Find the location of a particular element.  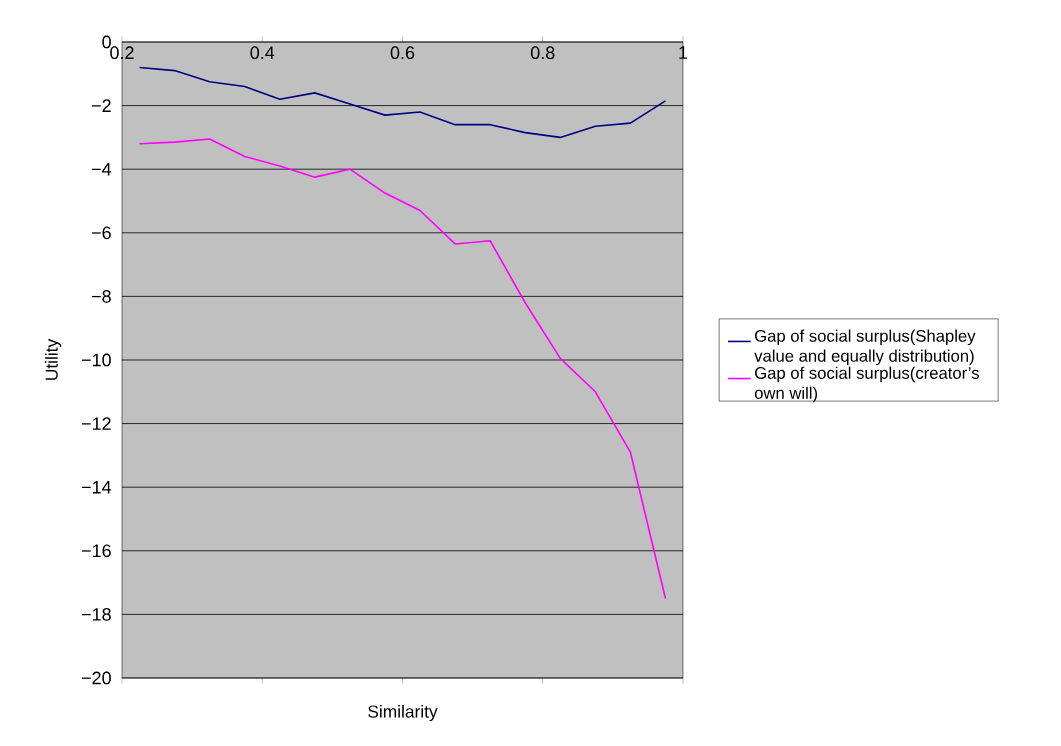

x-tick-label: 0.6 is located at coordinates (402, 53).